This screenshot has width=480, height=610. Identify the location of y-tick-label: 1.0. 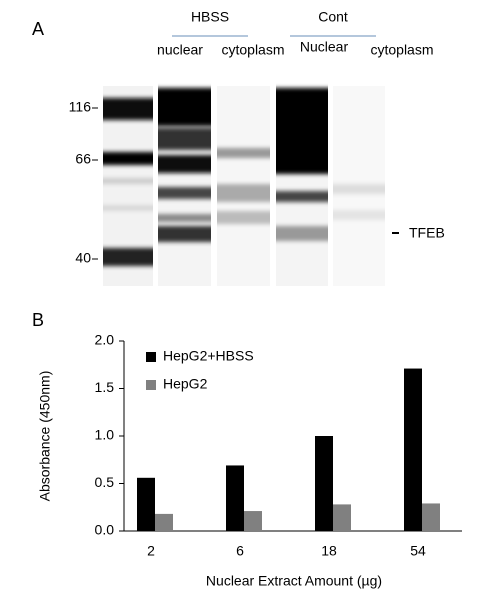
(105, 435).